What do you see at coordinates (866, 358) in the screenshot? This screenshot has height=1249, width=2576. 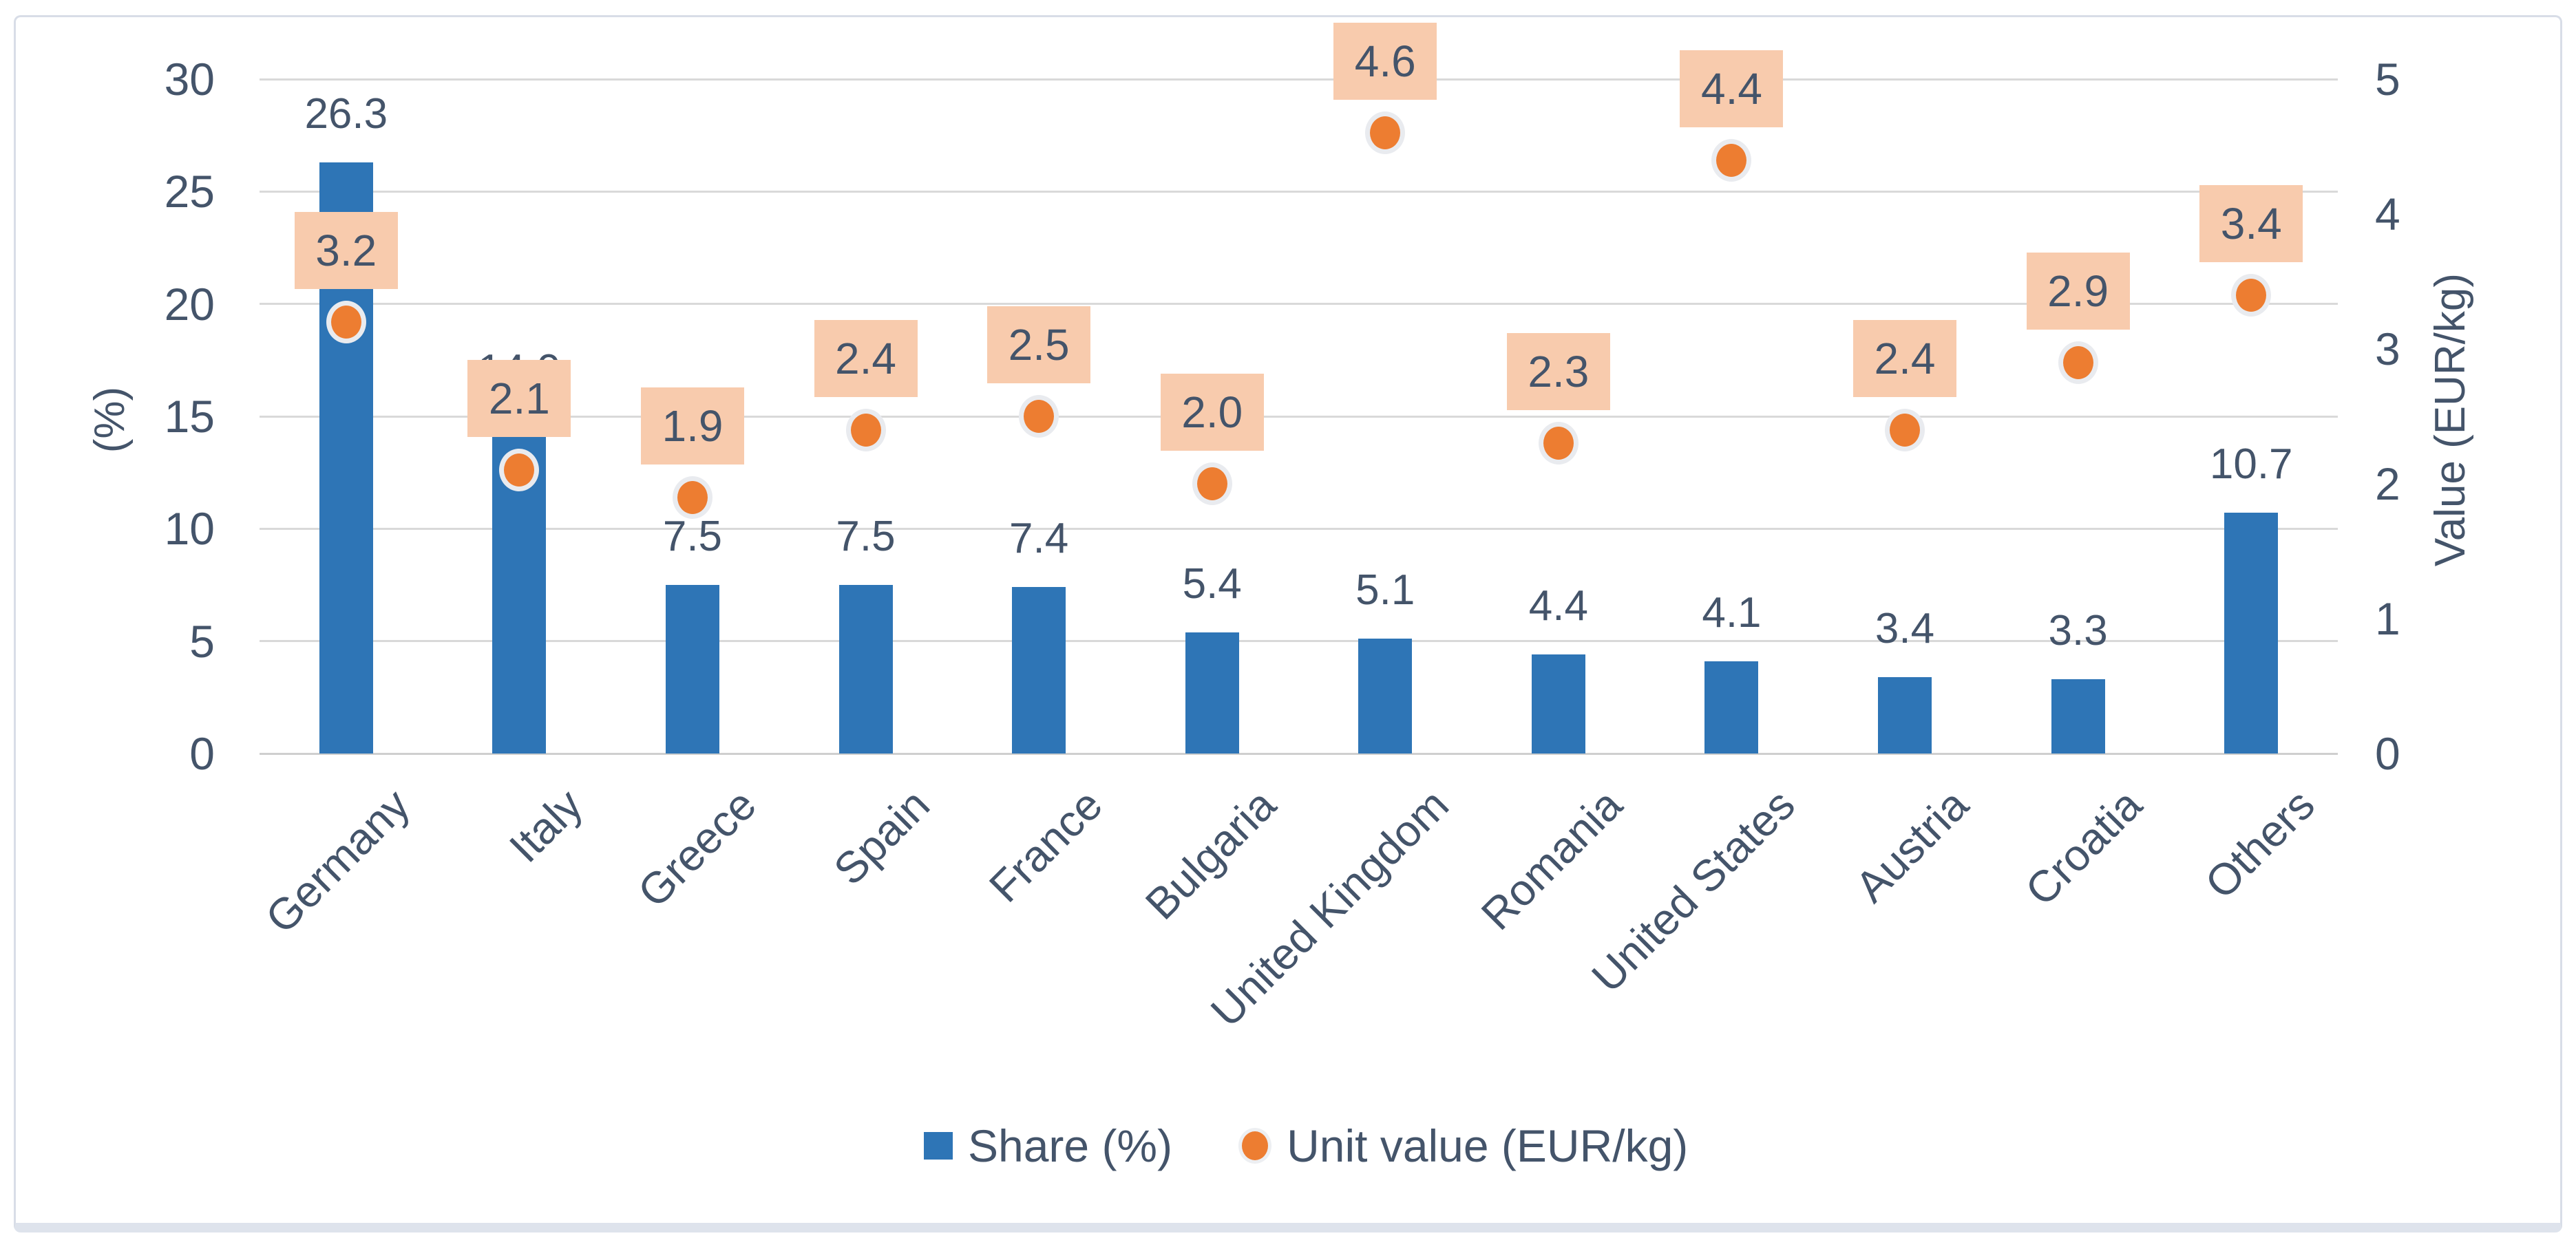 I see `unit-value-label-spain: 2.4` at bounding box center [866, 358].